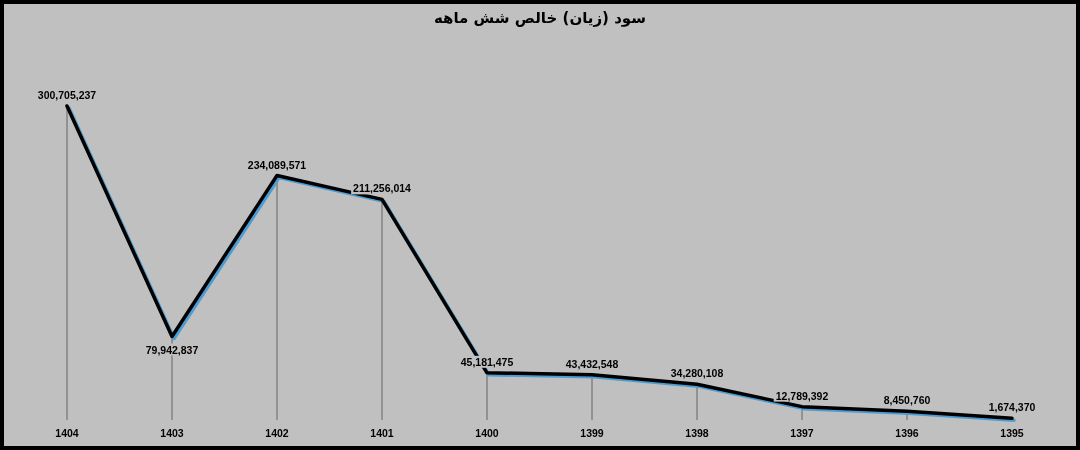 This screenshot has width=1080, height=450. I want to click on x-tick-label: 1404, so click(67, 433).